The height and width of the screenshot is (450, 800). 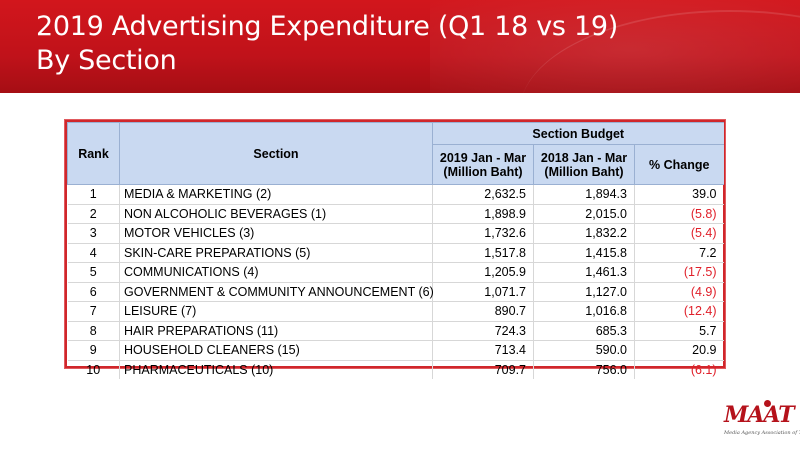 What do you see at coordinates (483, 253) in the screenshot?
I see `budget-2019-cell: 1,517.8` at bounding box center [483, 253].